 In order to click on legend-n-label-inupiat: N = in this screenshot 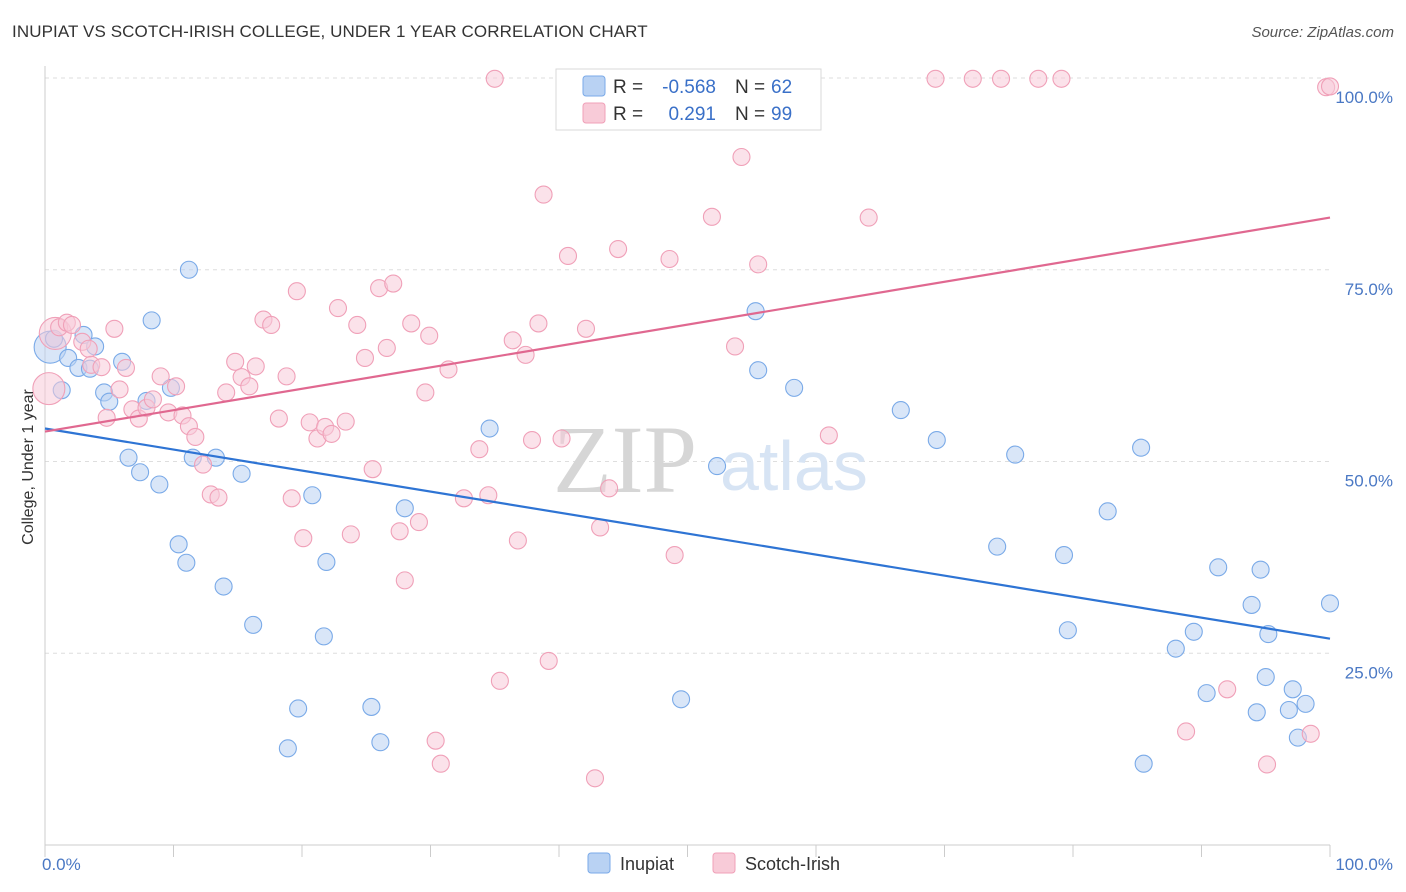, I will do `click(750, 87)`.